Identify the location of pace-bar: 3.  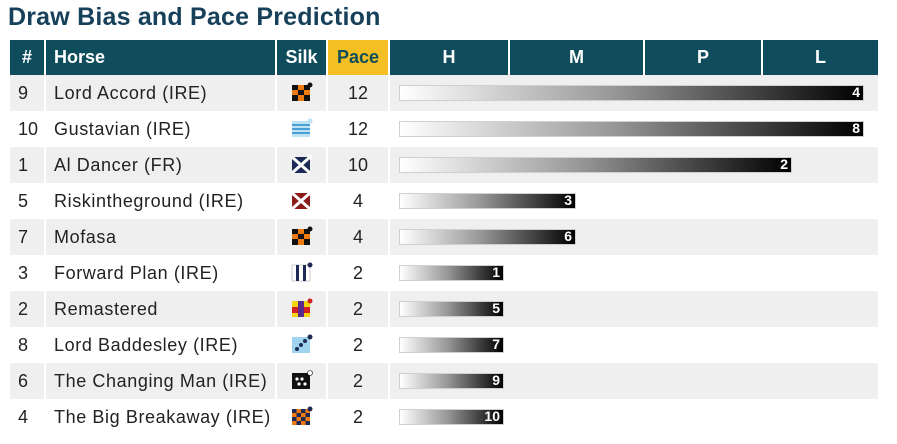
(487, 200).